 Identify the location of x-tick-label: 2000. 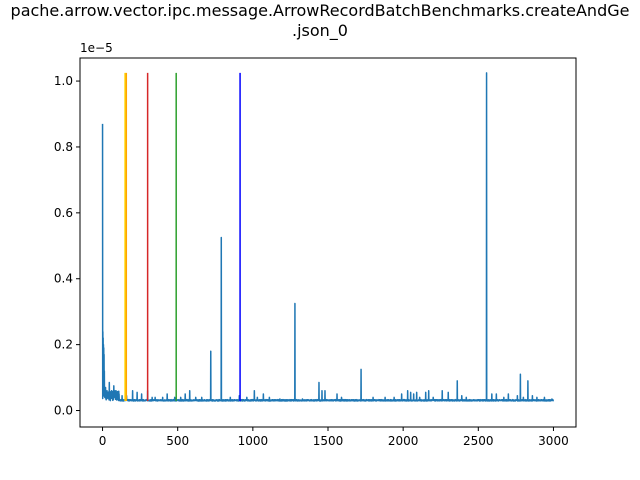
(403, 441).